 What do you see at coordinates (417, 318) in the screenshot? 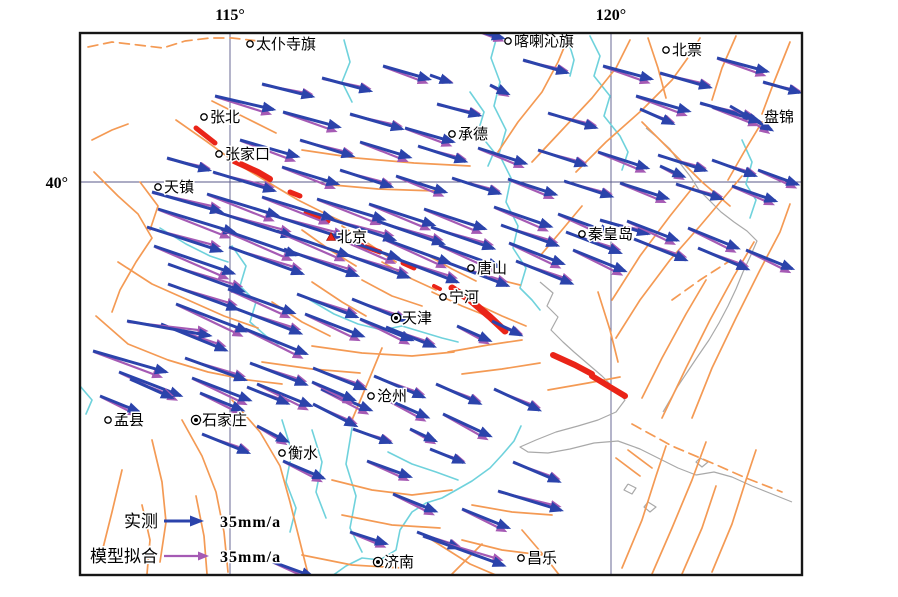
I see `city-label: 天津` at bounding box center [417, 318].